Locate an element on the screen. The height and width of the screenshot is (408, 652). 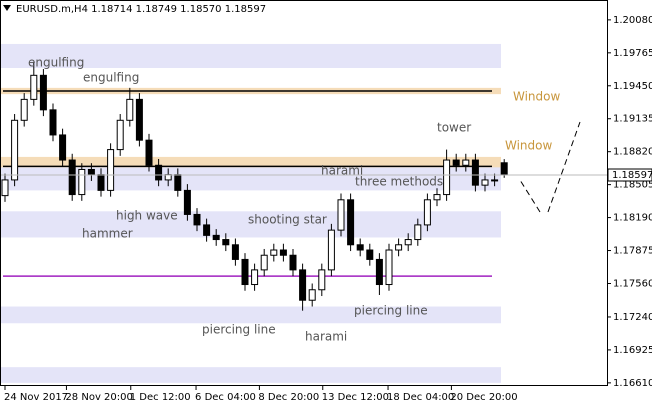
y-tick-label: 1.16925 is located at coordinates (632, 350).